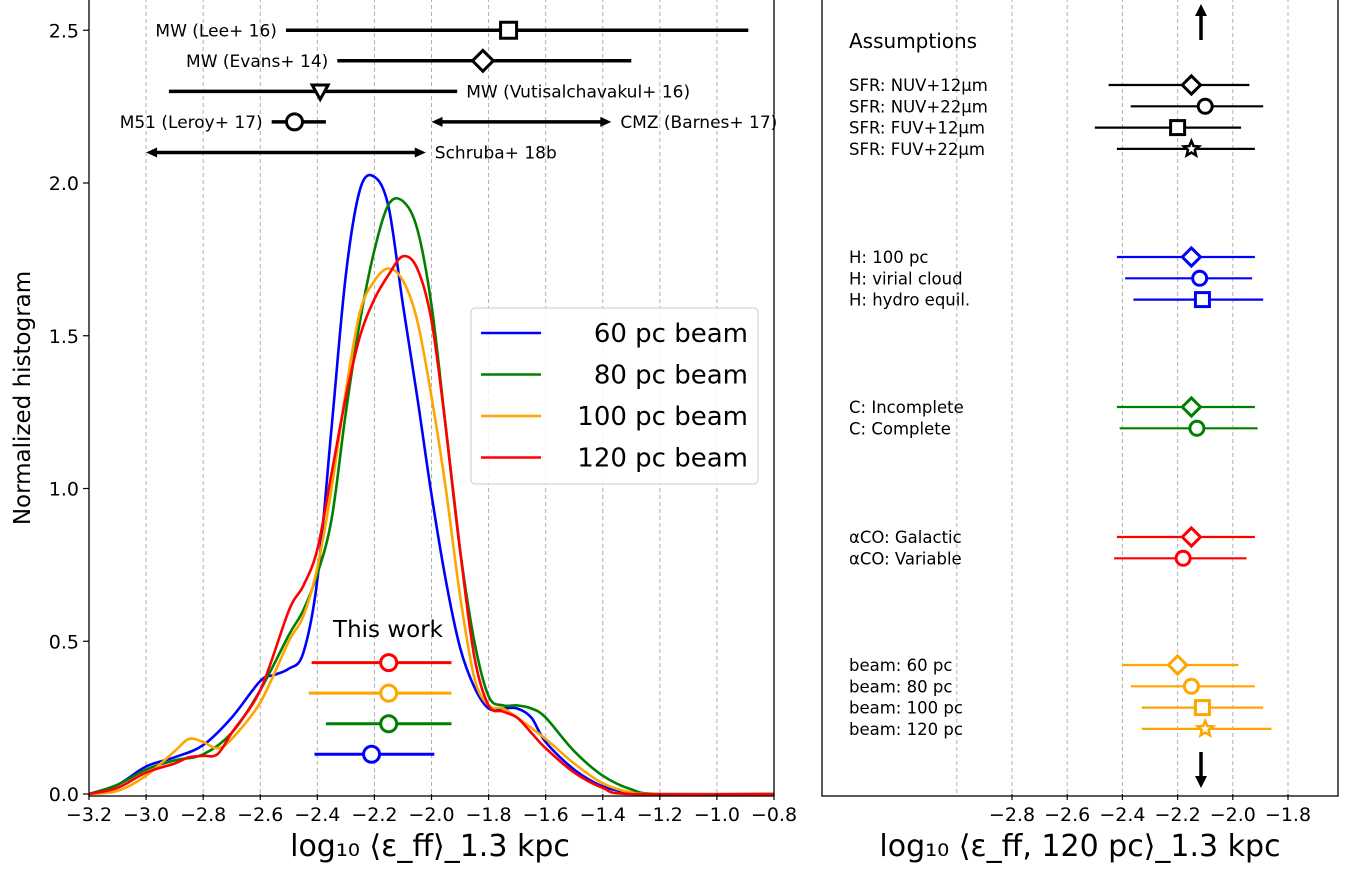 The image size is (1345, 869). I want to click on literature-label: Schruba+ 18b, so click(496, 153).